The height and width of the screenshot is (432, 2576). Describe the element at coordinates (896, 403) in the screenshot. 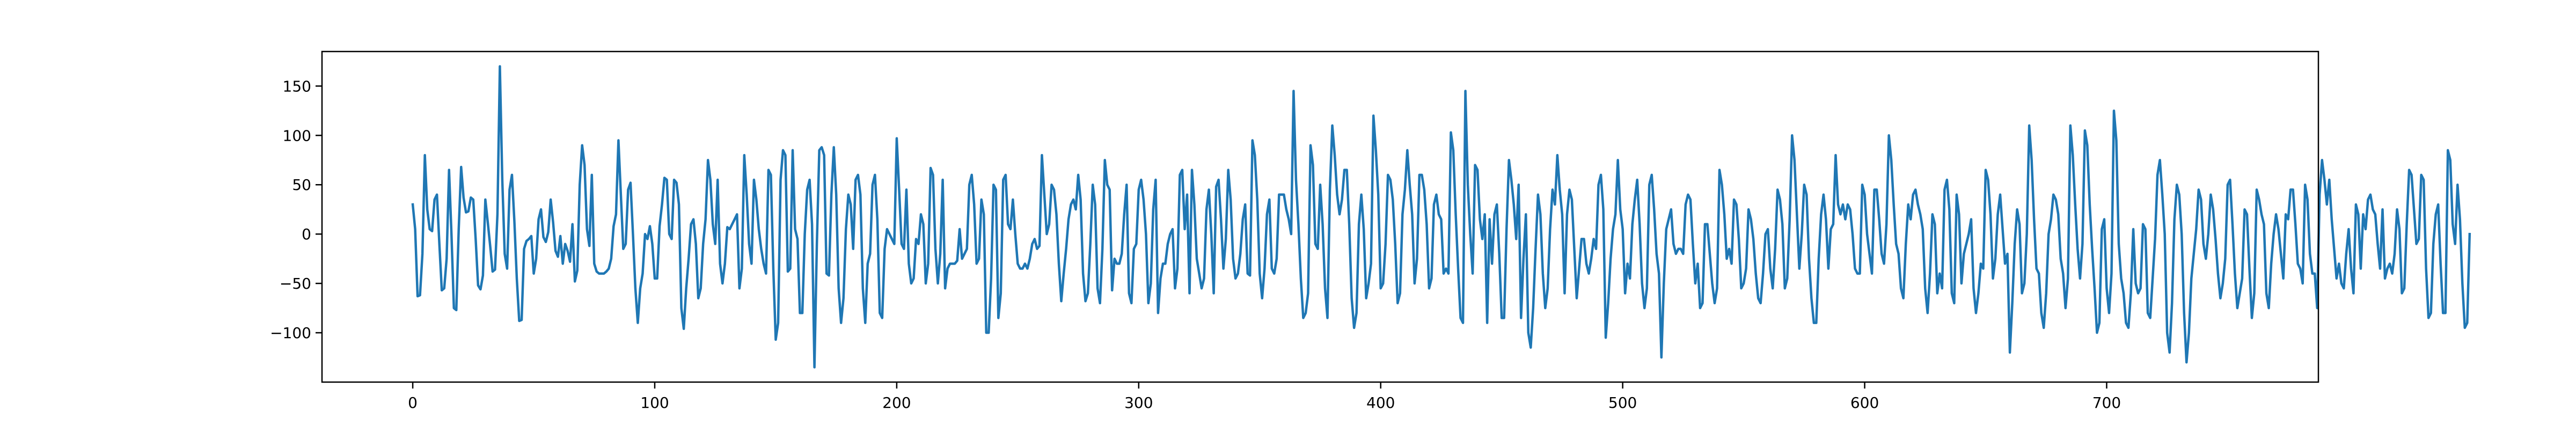

I see `x-tick-label: 200` at that location.